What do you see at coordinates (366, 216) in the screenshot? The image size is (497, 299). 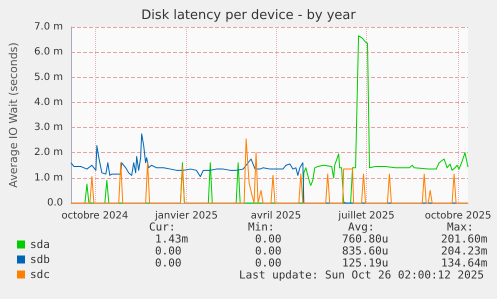 I see `x-tick-label: juillet 2025` at bounding box center [366, 216].